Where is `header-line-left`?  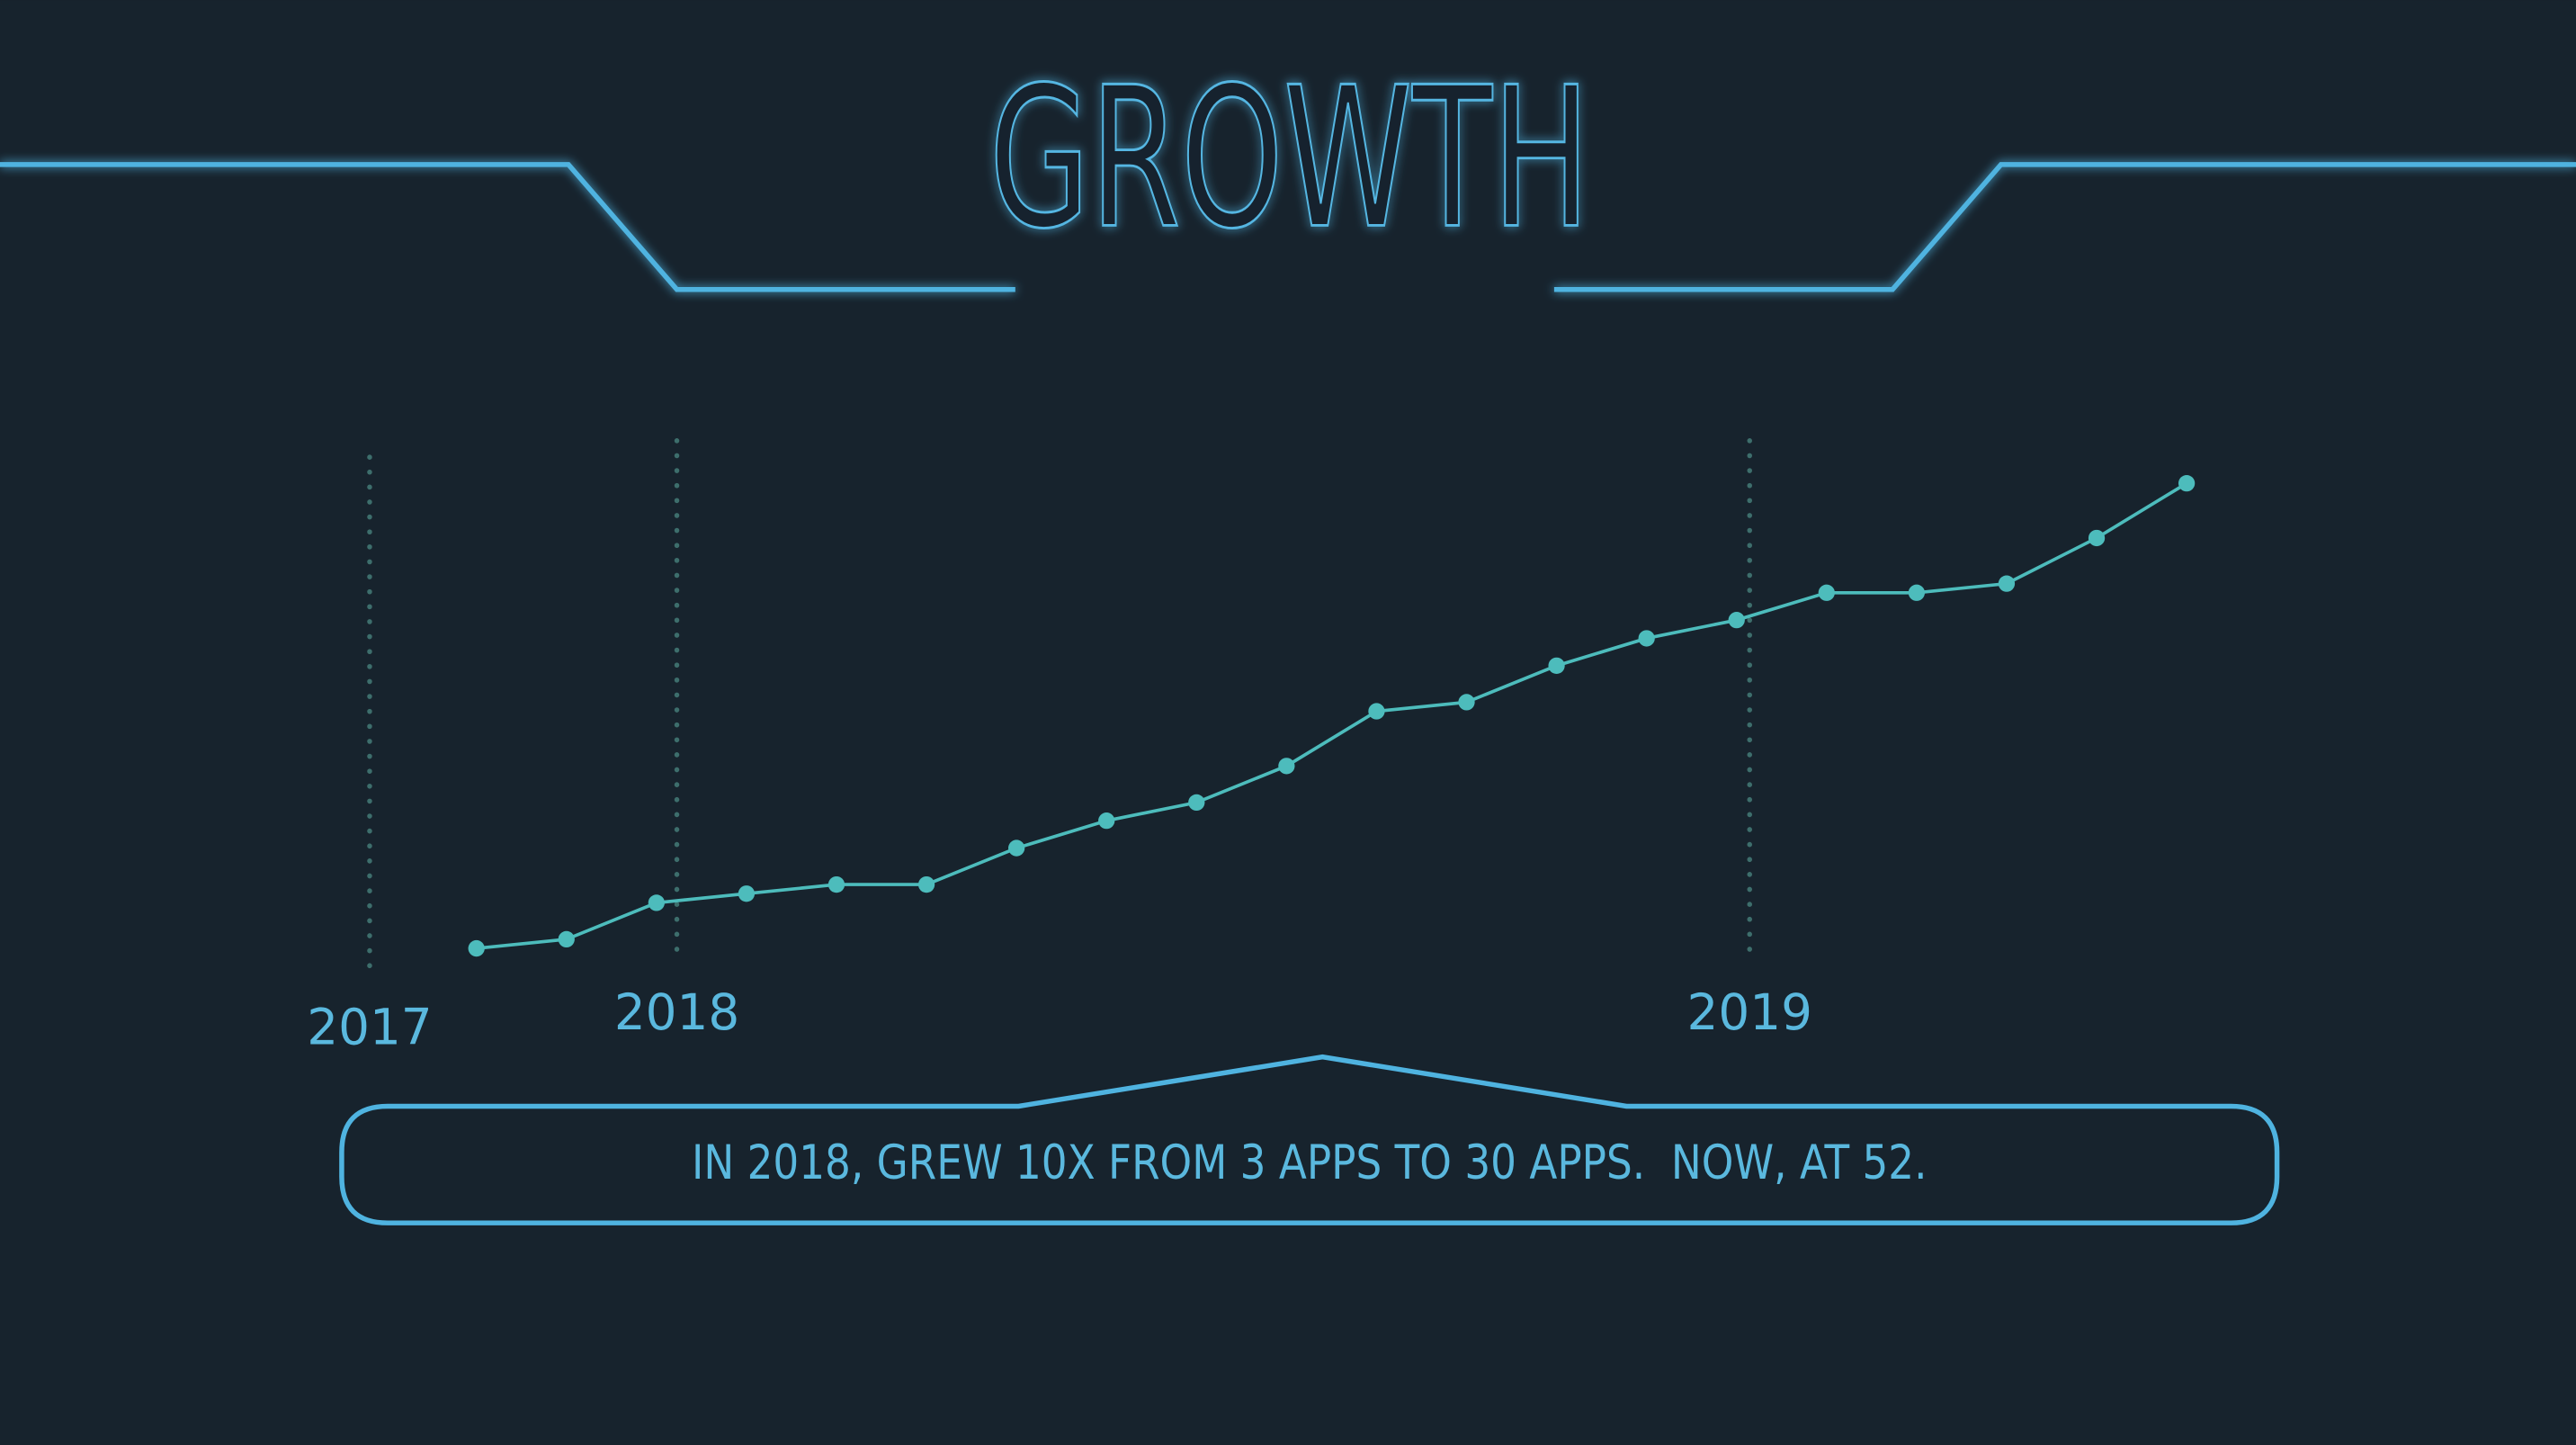
header-line-left is located at coordinates (507, 227).